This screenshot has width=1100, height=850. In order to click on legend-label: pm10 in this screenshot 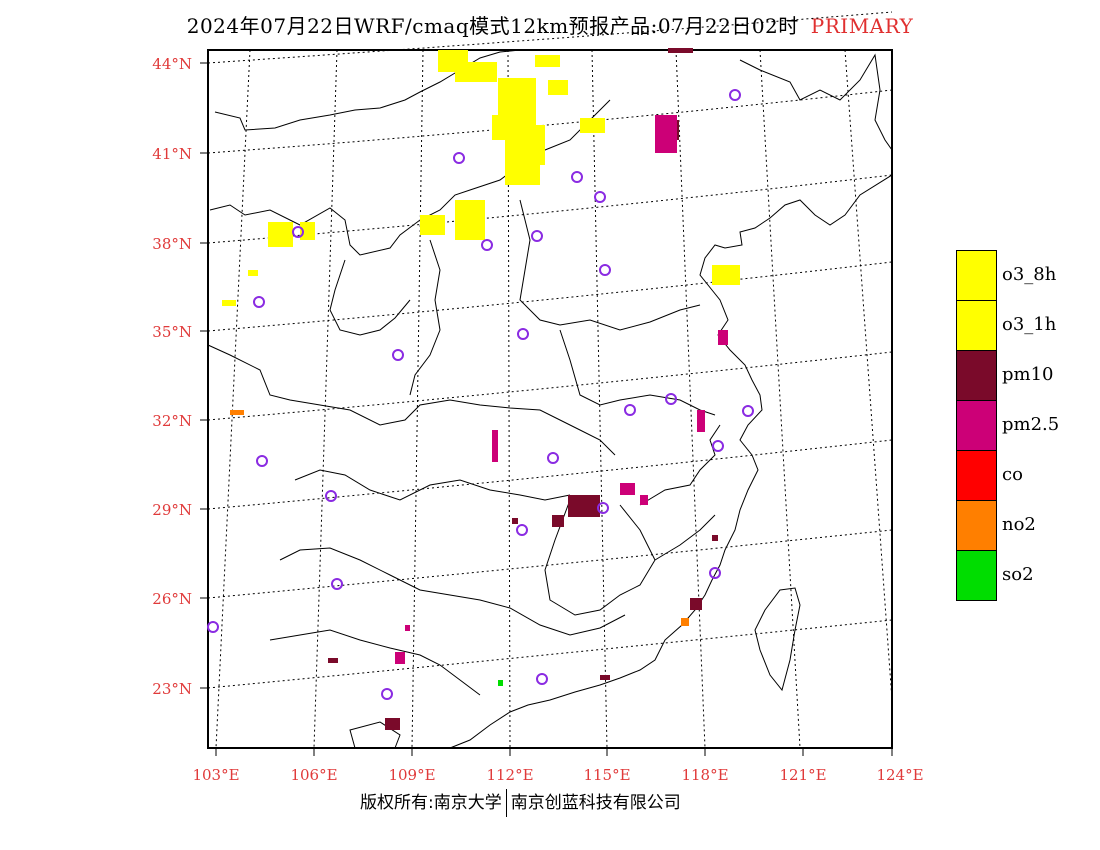, I will do `click(1028, 374)`.